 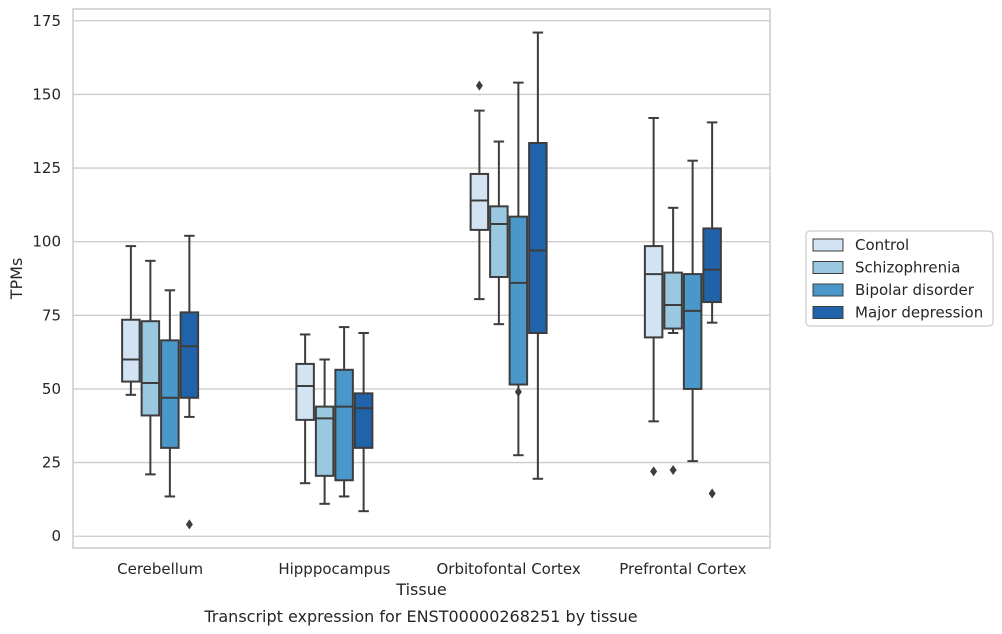 What do you see at coordinates (46, 242) in the screenshot?
I see `y-tick-label: 100` at bounding box center [46, 242].